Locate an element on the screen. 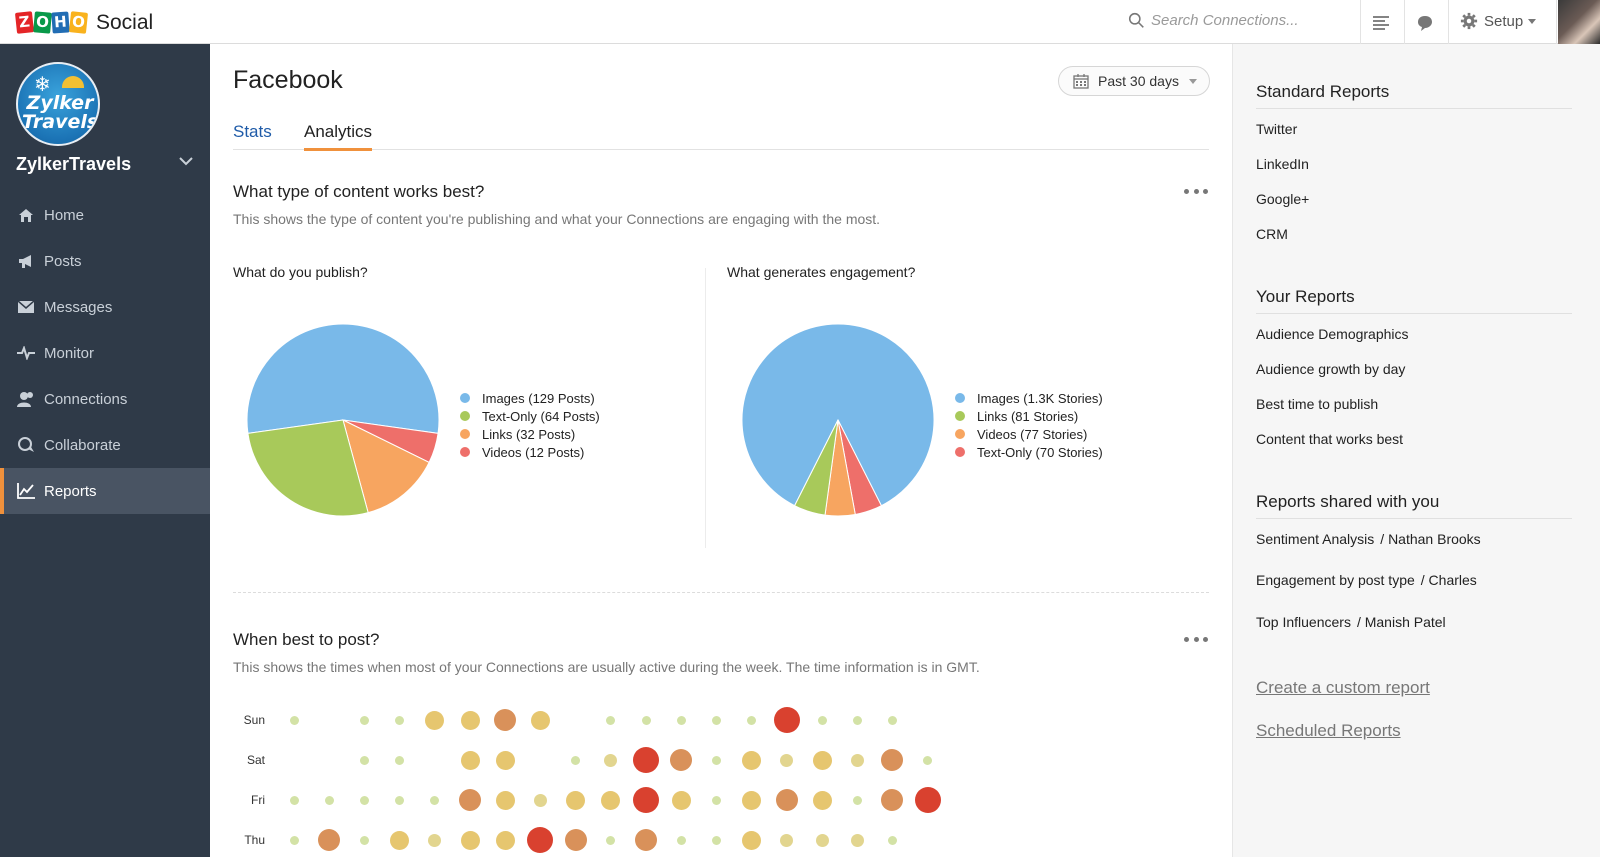 This screenshot has height=857, width=1600. date-range-dropdown: Past 30 days is located at coordinates (1134, 81).